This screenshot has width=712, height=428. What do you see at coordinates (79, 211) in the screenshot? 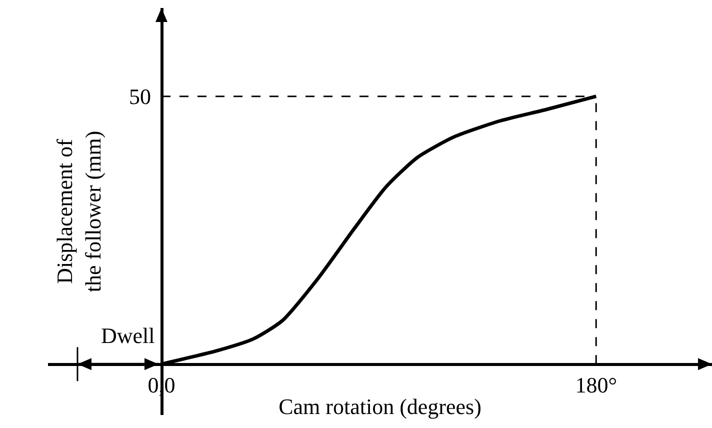
I see `y-axis-title: Displacement of the follower (mm)` at bounding box center [79, 211].